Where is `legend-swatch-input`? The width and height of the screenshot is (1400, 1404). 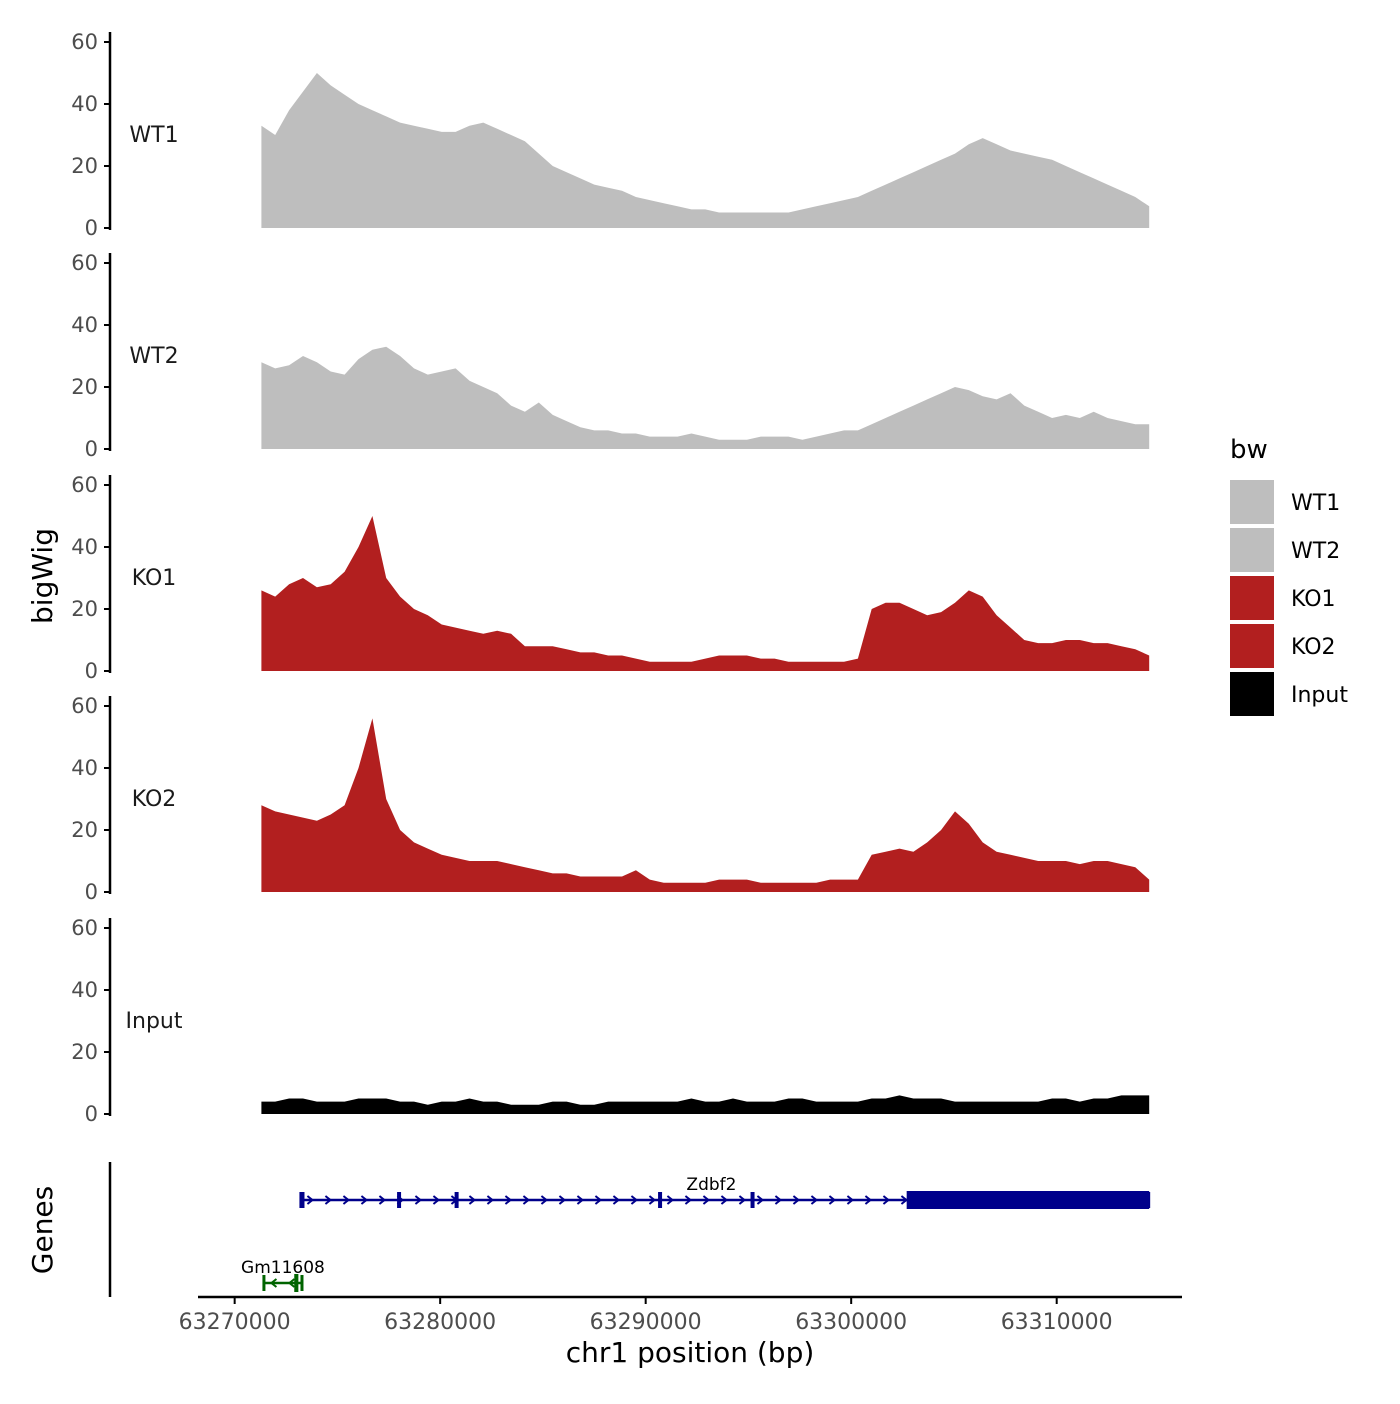 legend-swatch-input is located at coordinates (1252, 694).